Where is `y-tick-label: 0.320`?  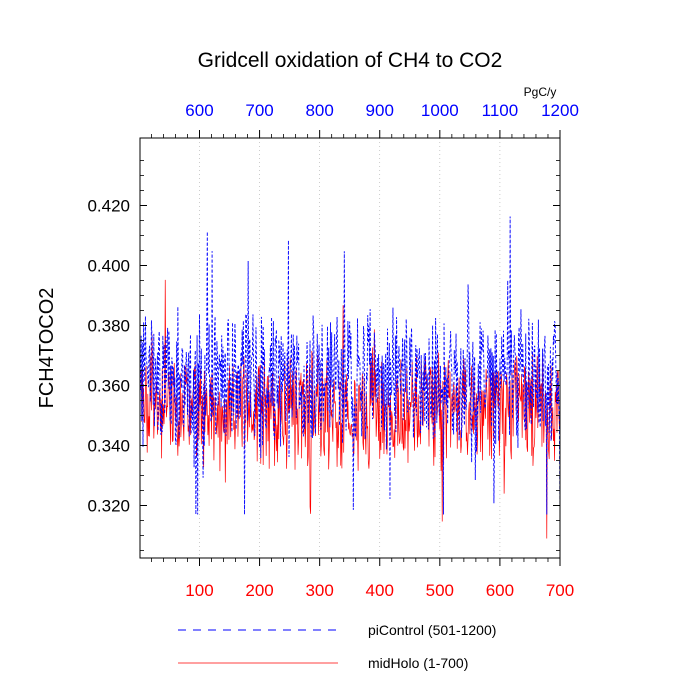
y-tick-label: 0.320 is located at coordinates (108, 506).